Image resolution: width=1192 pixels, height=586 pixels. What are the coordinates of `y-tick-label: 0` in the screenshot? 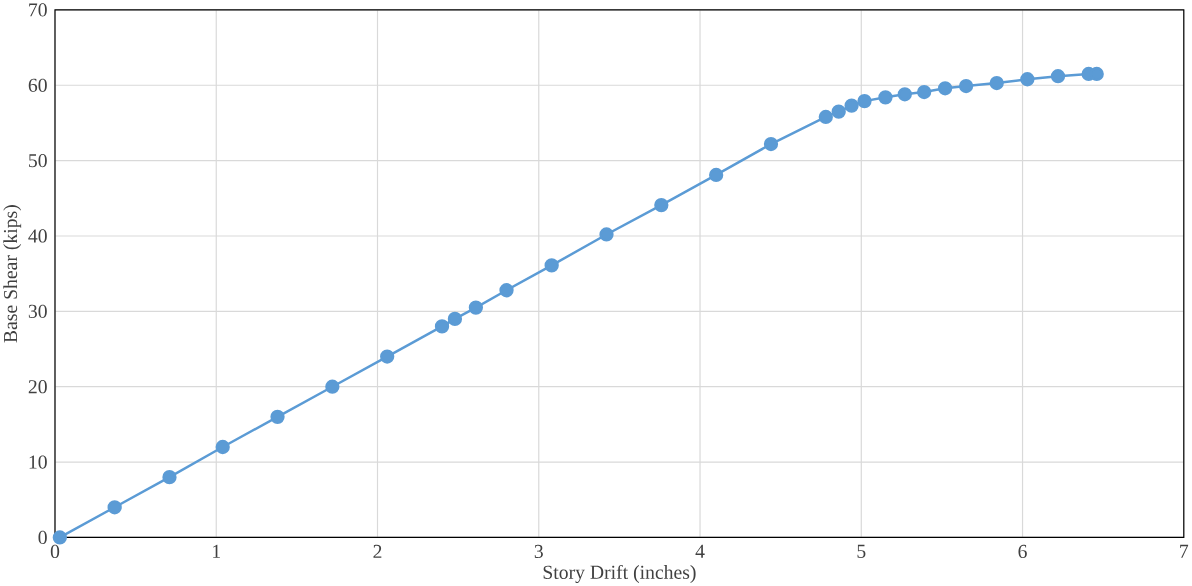 It's located at (42, 537).